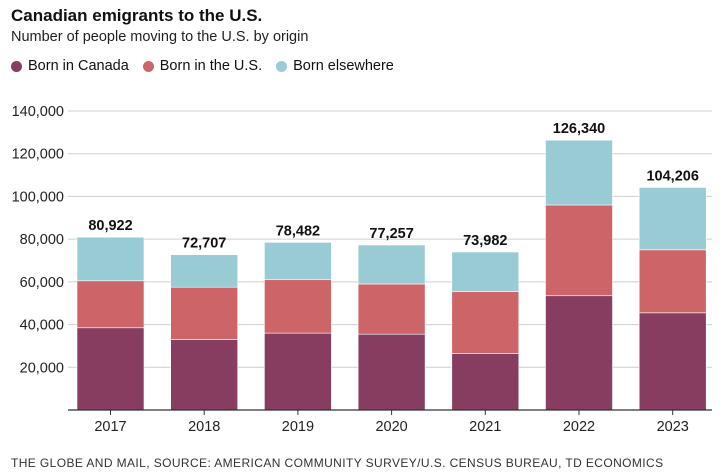 The height and width of the screenshot is (475, 725). I want to click on y-tick-label: 20,000, so click(42, 368).